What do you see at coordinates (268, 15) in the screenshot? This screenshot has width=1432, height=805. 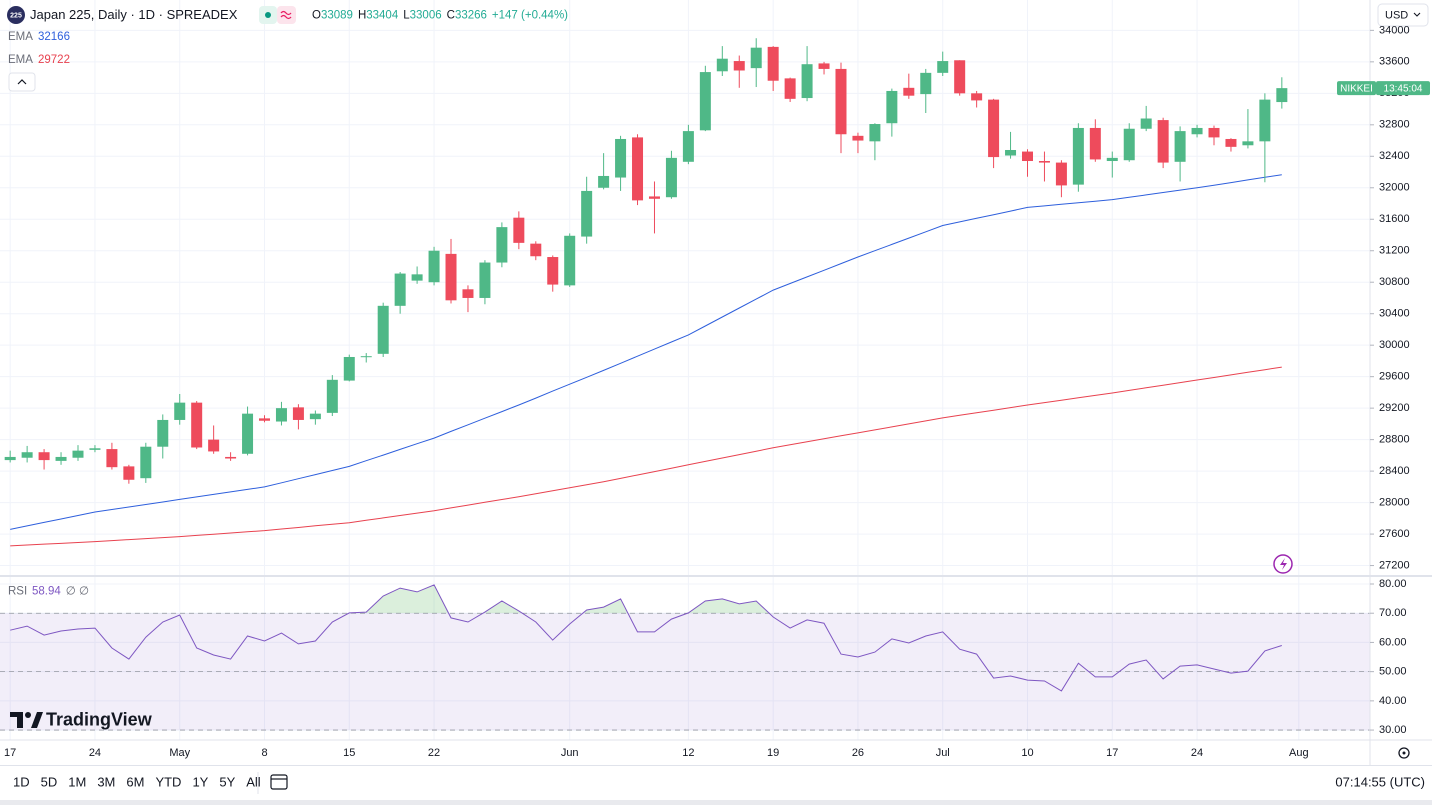 I see `status-dot` at bounding box center [268, 15].